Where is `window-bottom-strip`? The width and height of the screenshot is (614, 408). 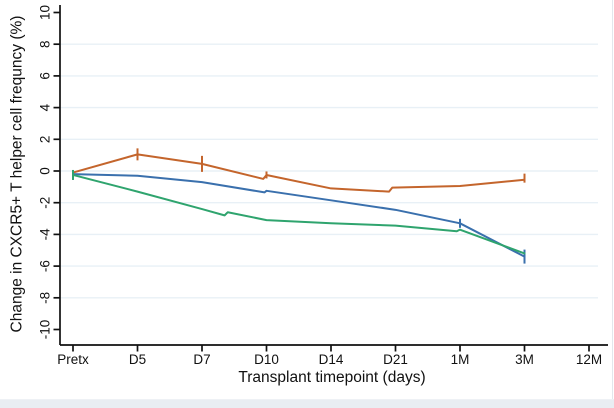
window-bottom-strip is located at coordinates (307, 403).